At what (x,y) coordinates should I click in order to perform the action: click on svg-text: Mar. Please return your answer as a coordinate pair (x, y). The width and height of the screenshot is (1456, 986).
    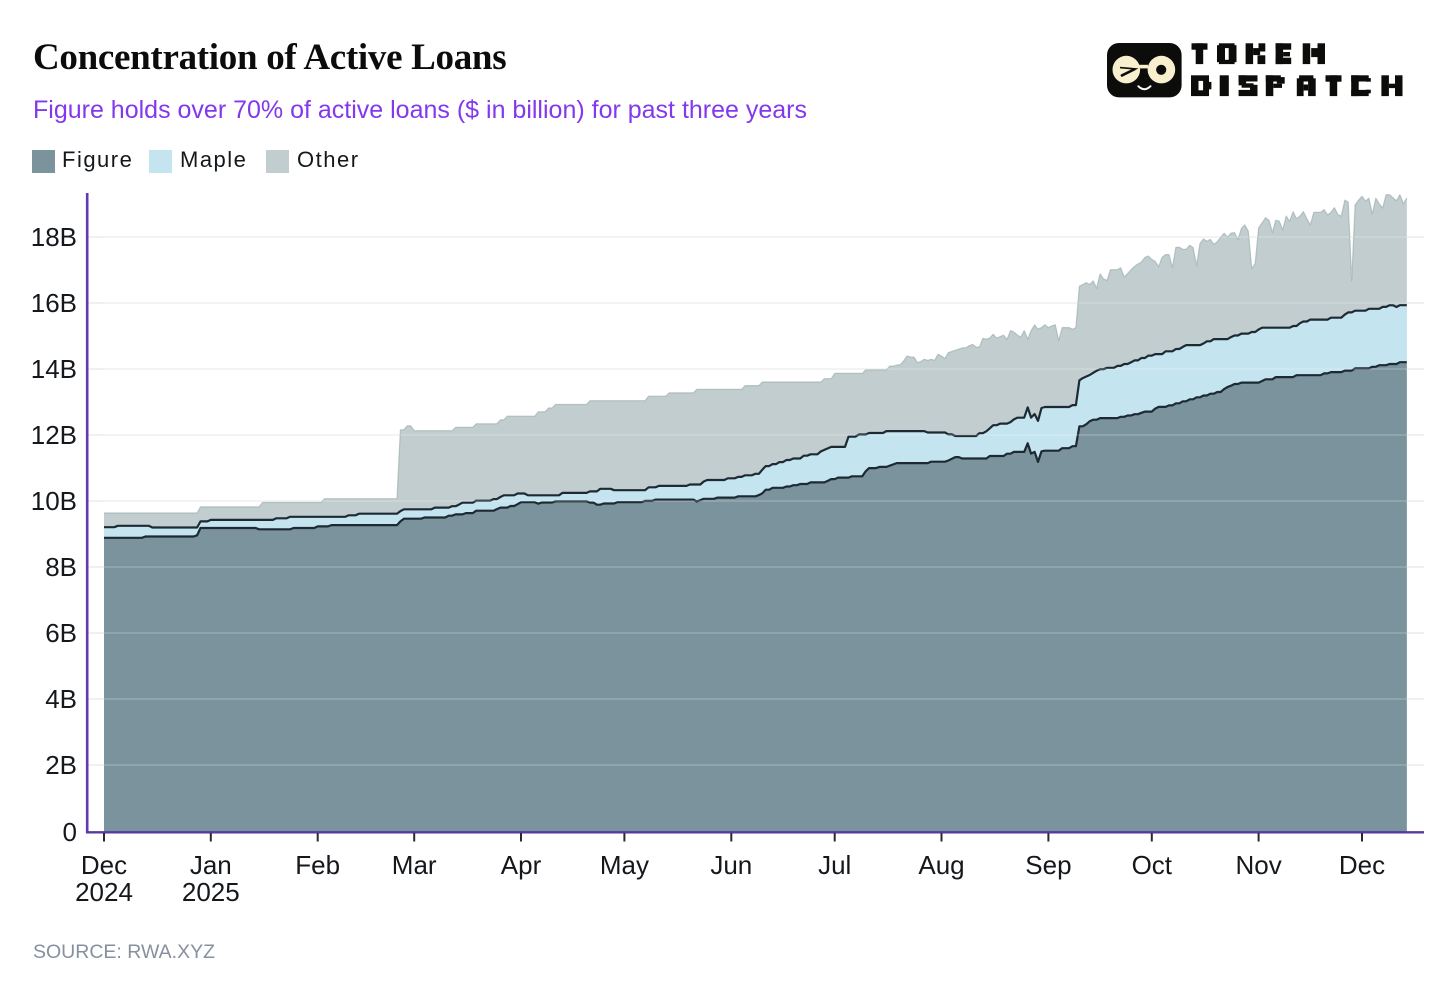
    Looking at the image, I should click on (414, 865).